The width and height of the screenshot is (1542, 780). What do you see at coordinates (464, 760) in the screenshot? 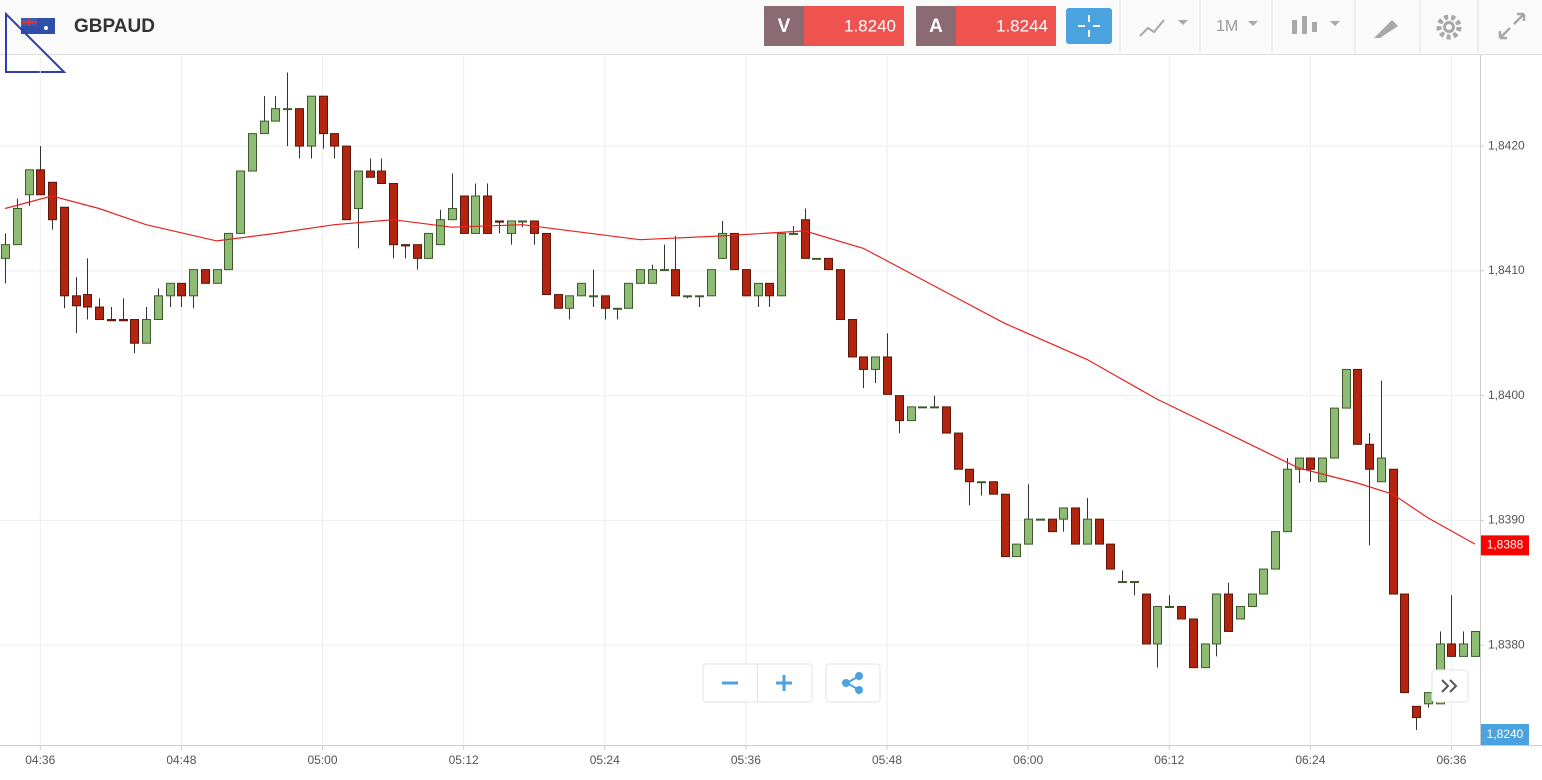
I see `x-tick-label: 05:12` at bounding box center [464, 760].